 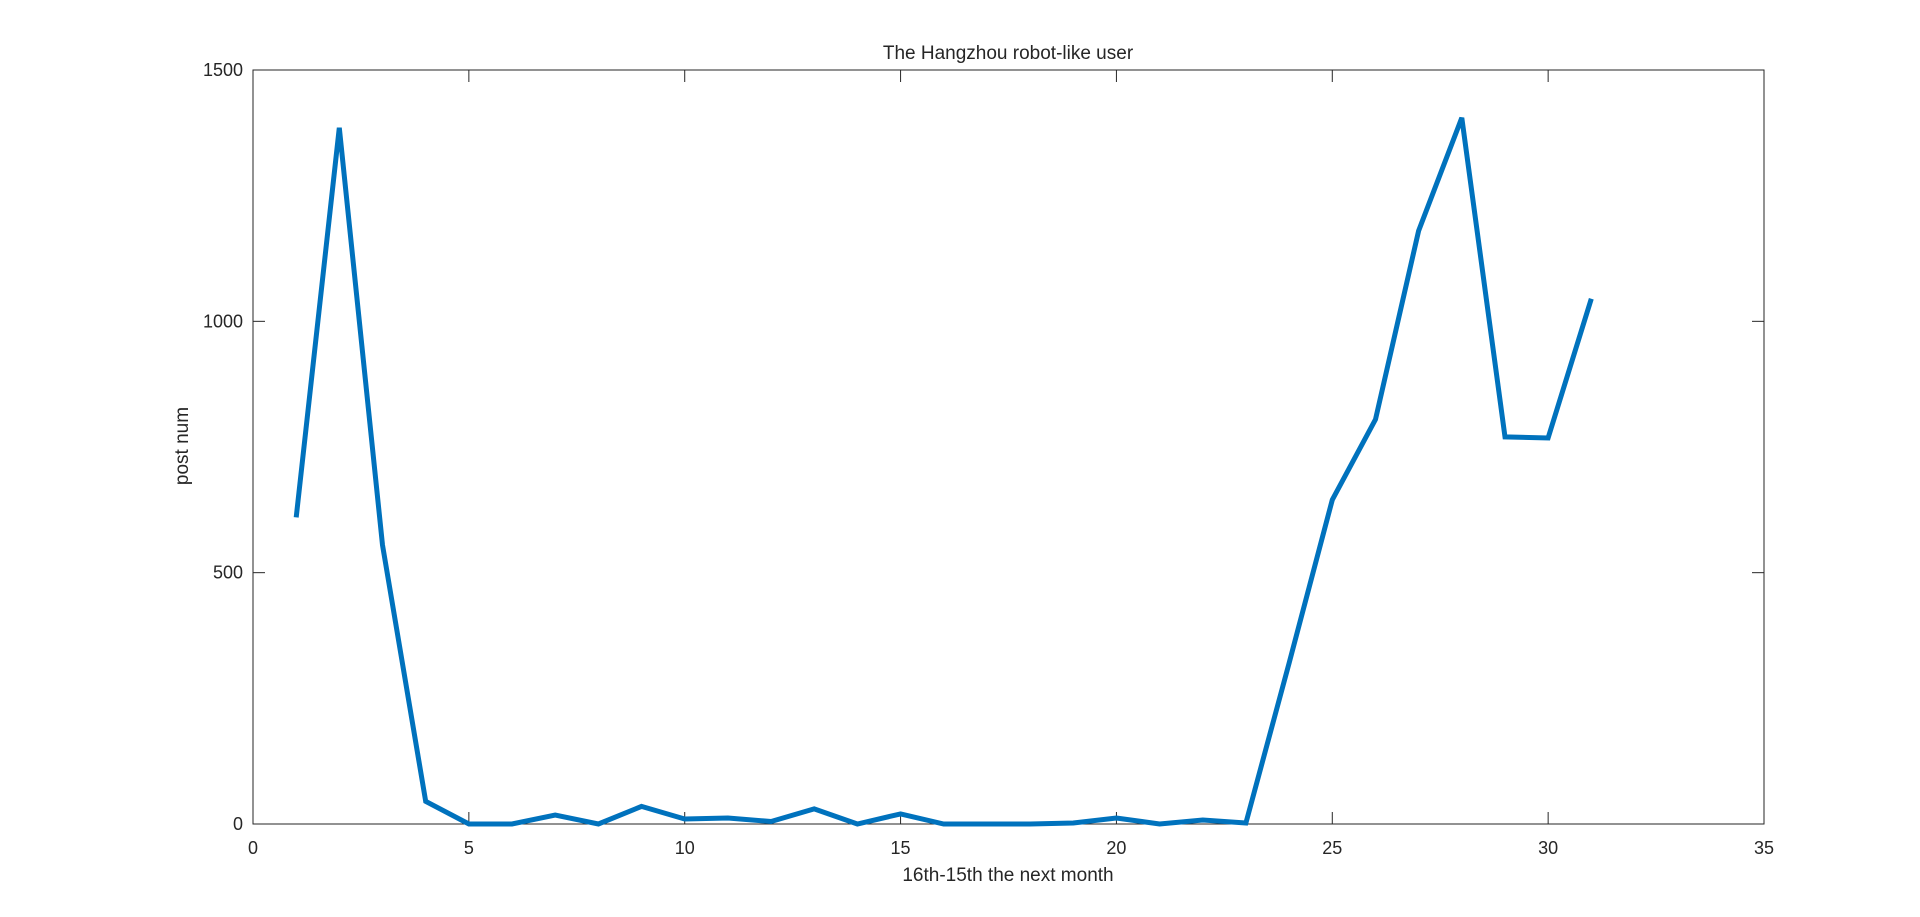 I want to click on x-tick-label: 10, so click(x=685, y=848).